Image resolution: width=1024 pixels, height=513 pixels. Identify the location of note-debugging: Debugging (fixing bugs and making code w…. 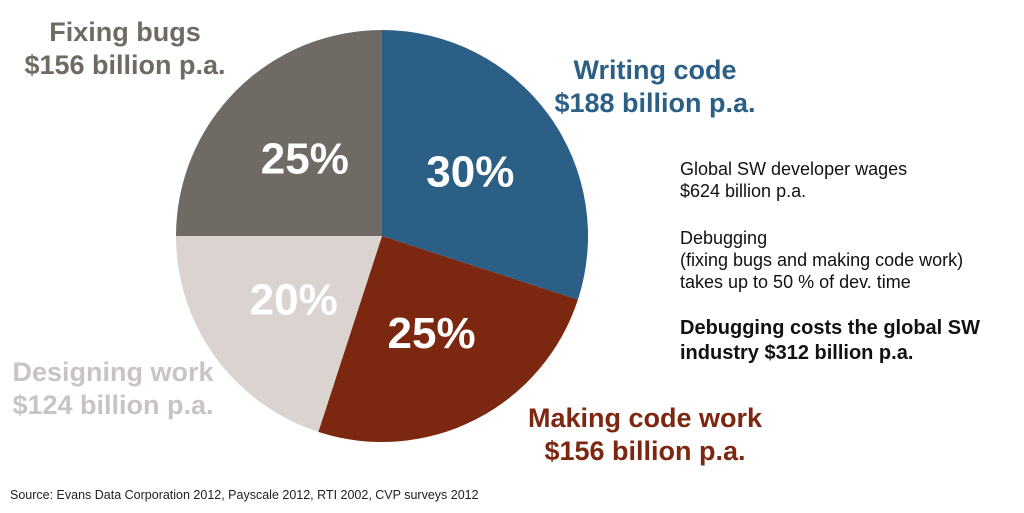
(821, 260).